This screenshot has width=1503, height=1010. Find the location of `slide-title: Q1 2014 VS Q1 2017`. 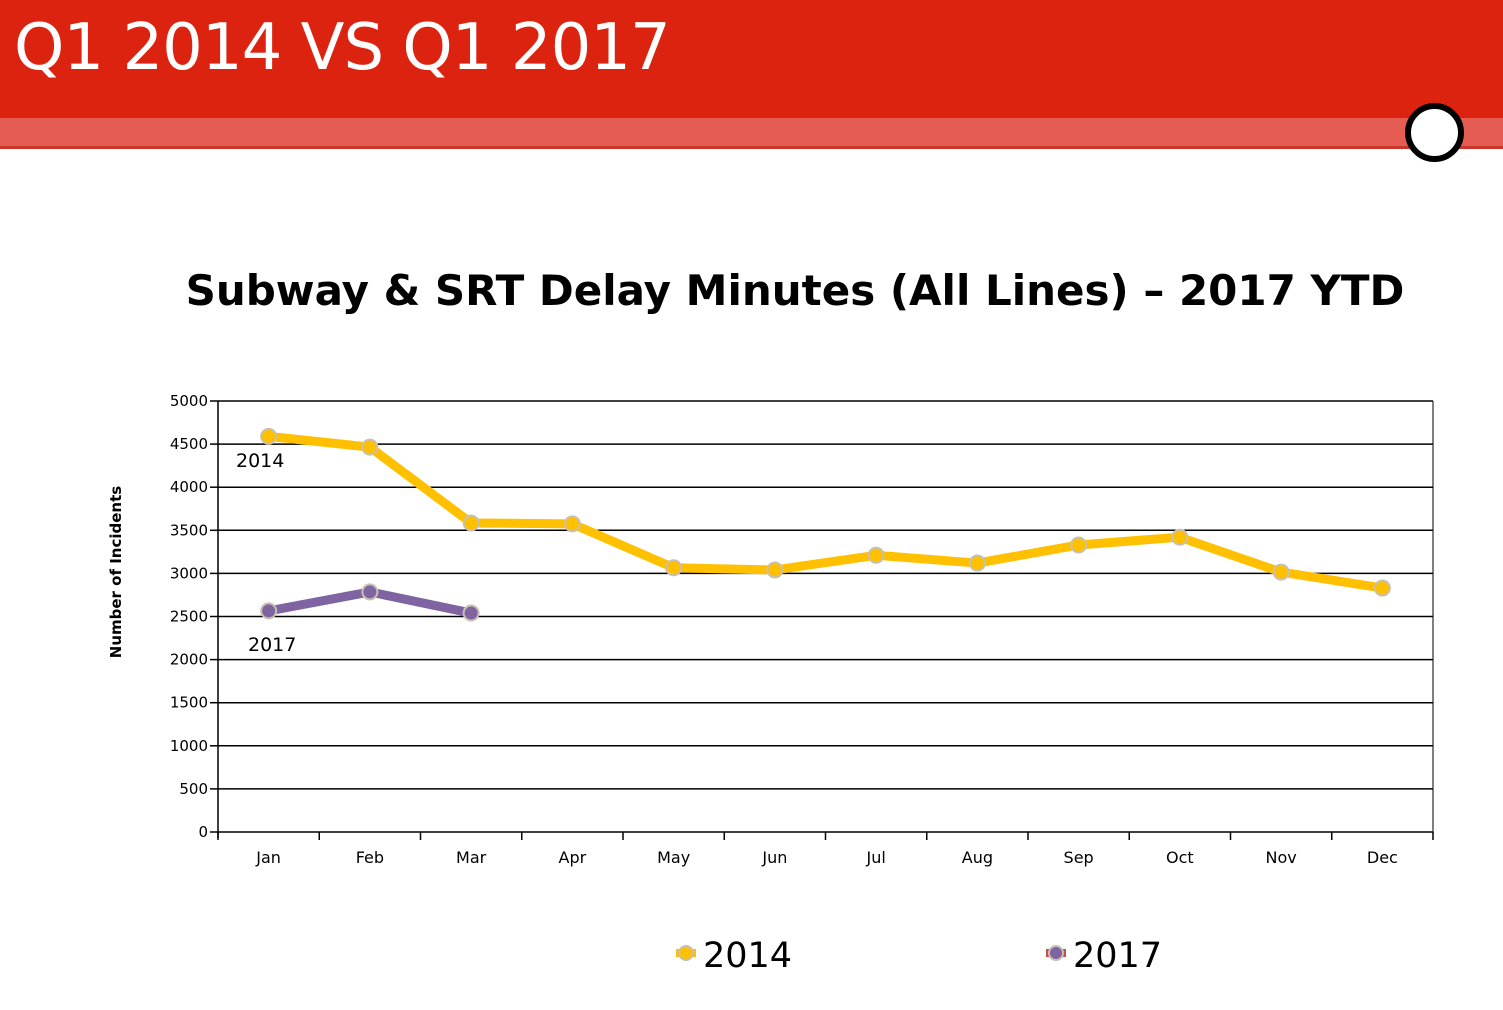

slide-title: Q1 2014 VS Q1 2017 is located at coordinates (342, 48).